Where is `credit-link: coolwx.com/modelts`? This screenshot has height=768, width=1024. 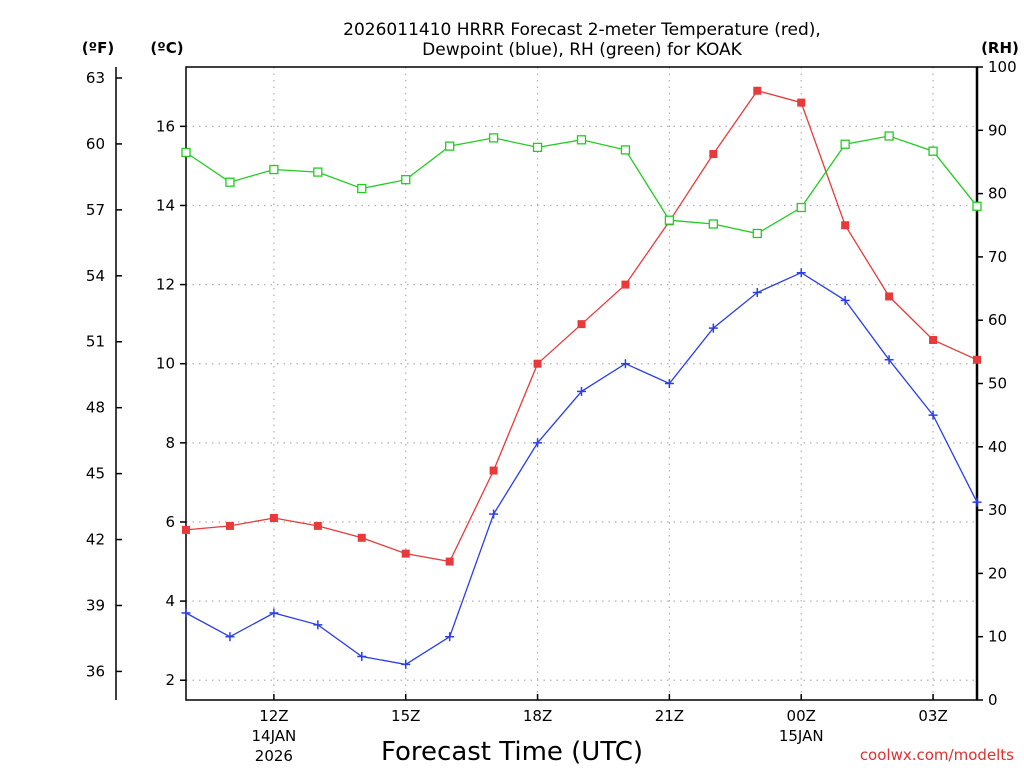 credit-link: coolwx.com/modelts is located at coordinates (937, 755).